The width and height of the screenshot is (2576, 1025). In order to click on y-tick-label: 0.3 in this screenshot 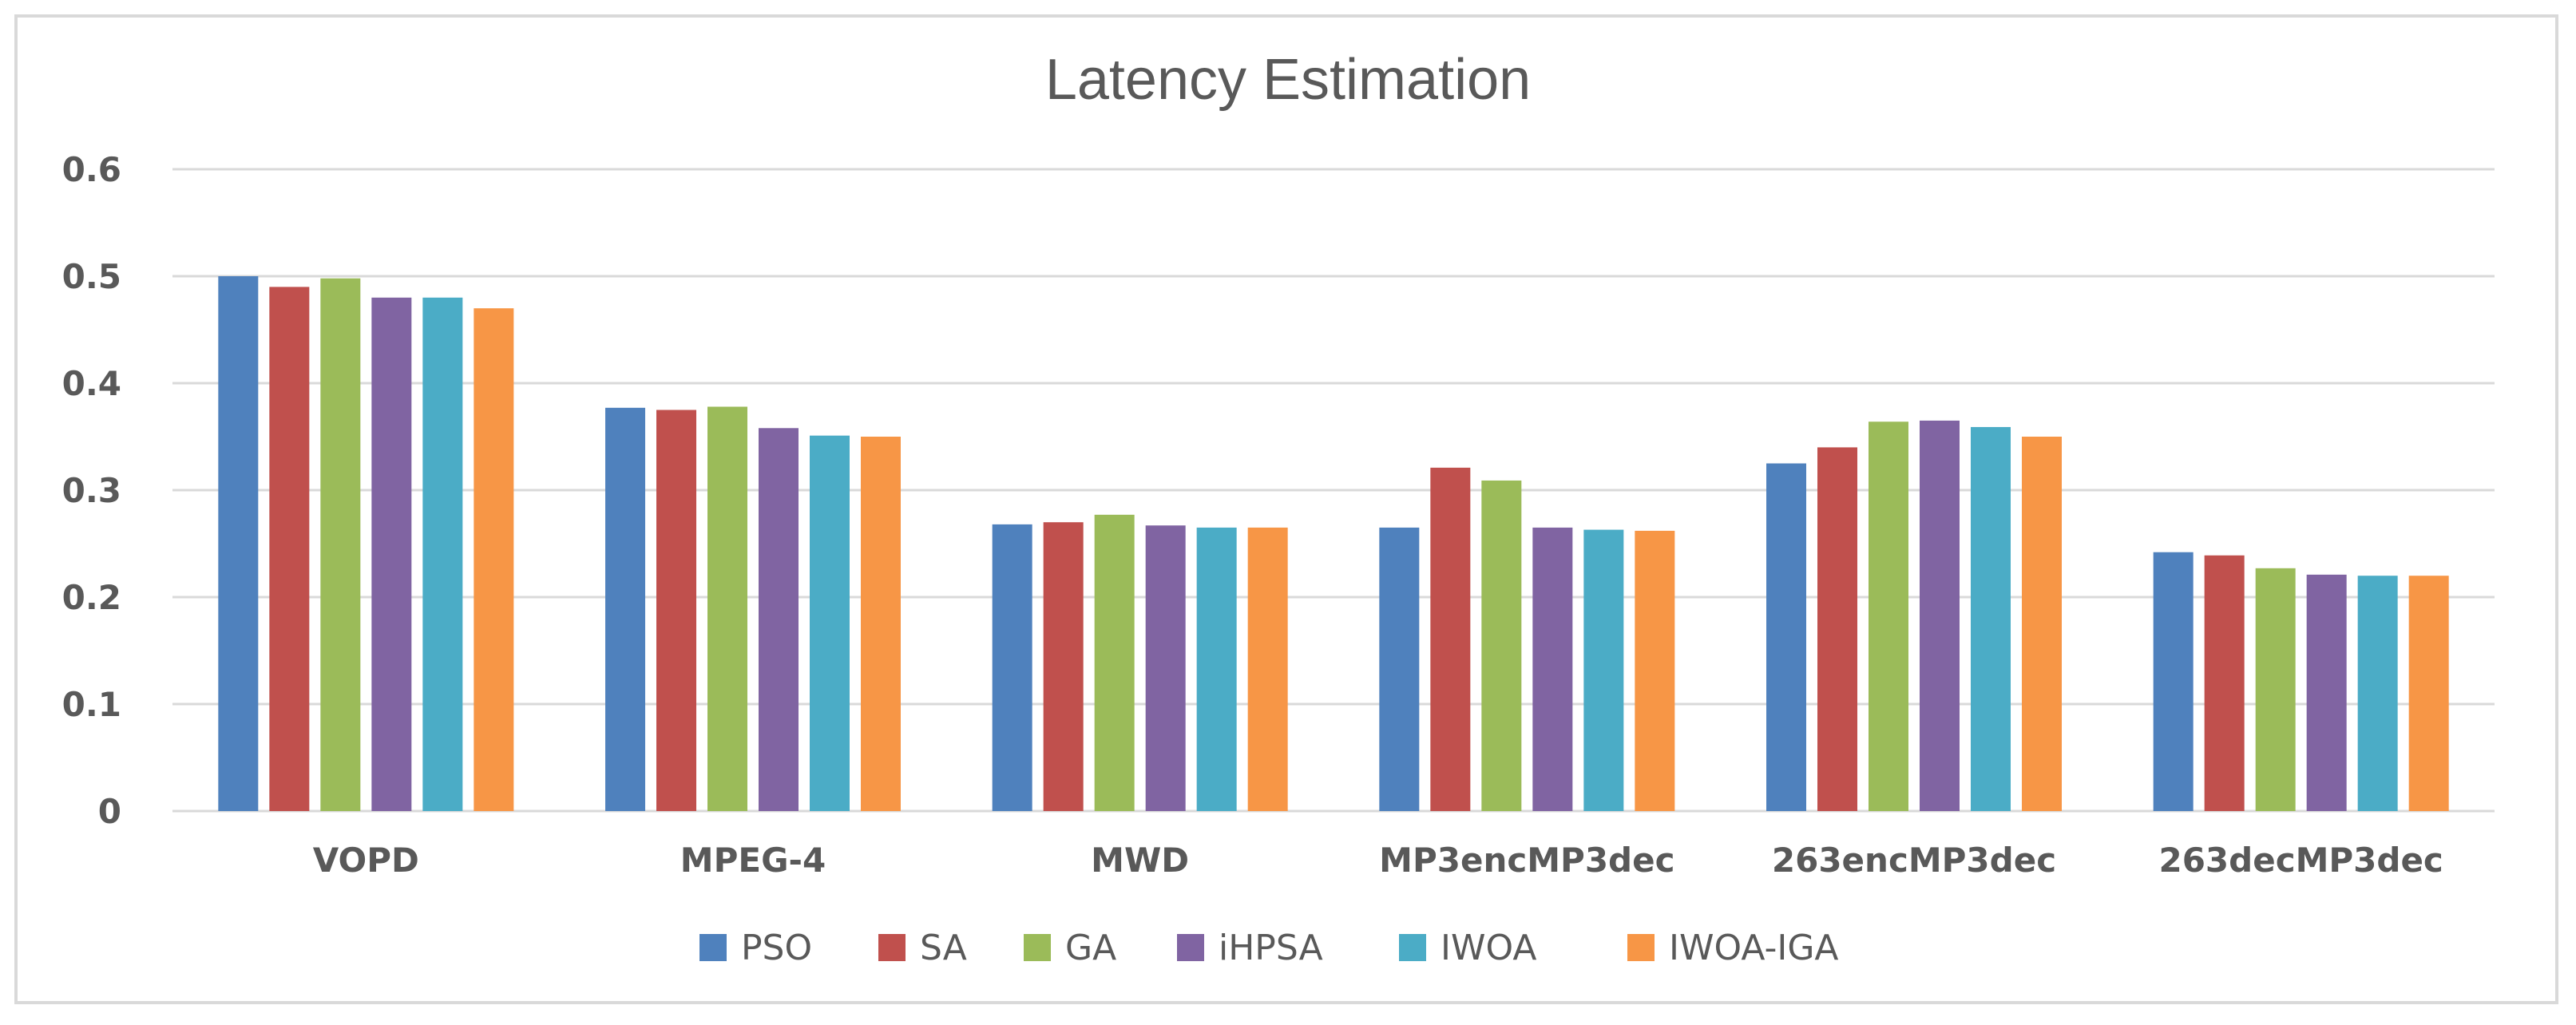, I will do `click(91, 490)`.